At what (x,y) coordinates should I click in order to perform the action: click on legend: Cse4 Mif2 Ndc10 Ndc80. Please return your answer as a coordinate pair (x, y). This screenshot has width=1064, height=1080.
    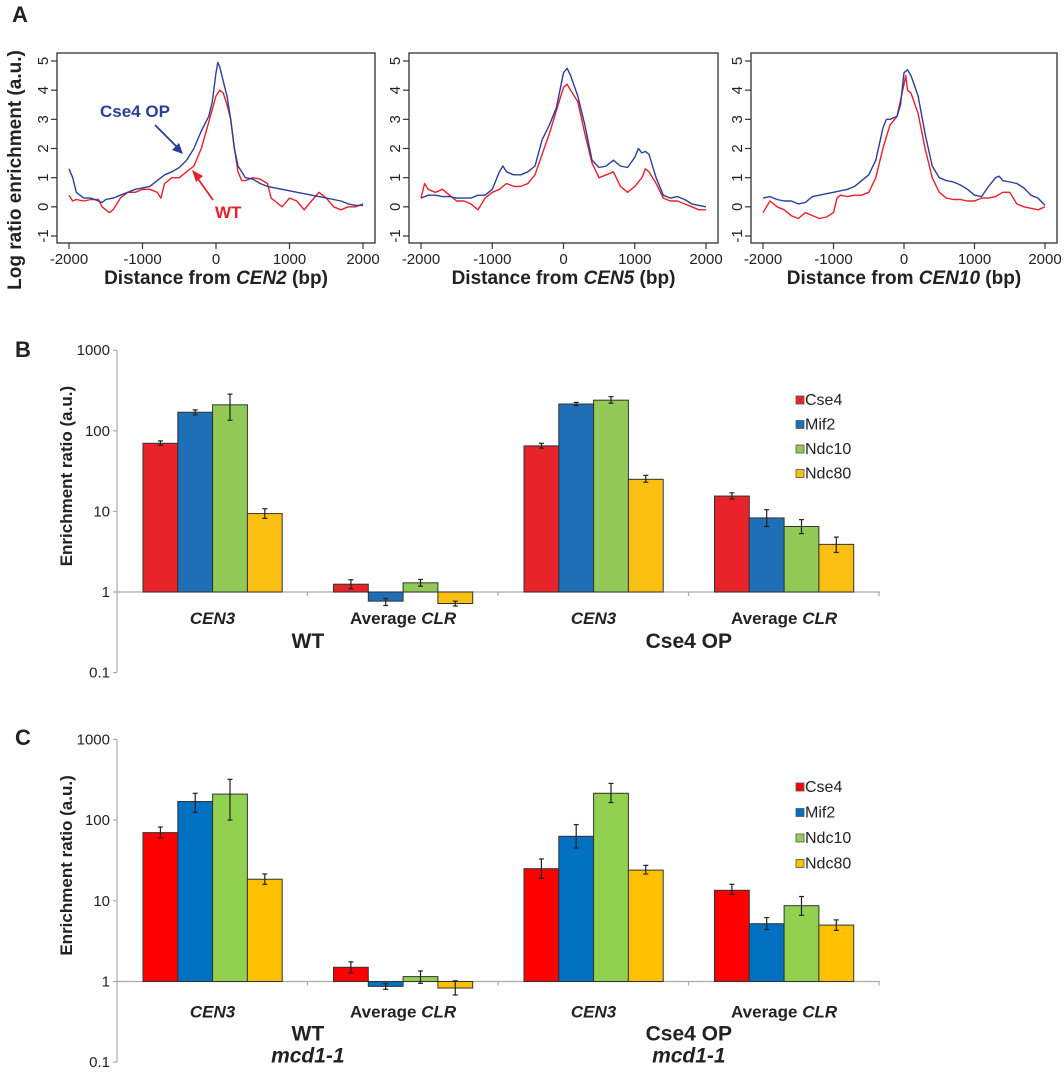
    Looking at the image, I should click on (823, 826).